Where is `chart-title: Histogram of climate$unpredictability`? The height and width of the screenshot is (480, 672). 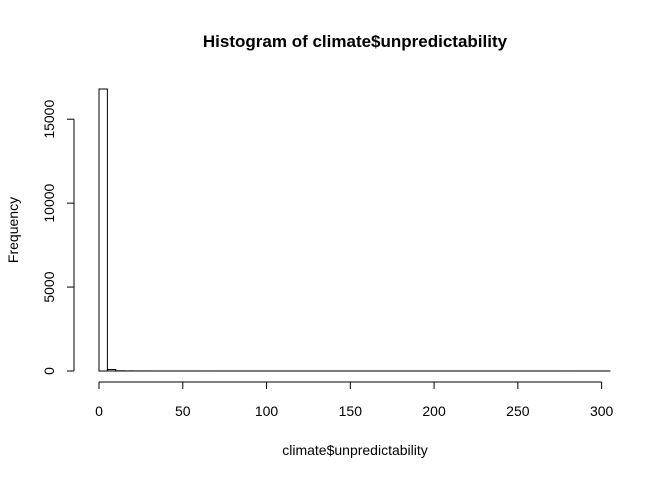 chart-title: Histogram of climate$unpredictability is located at coordinates (355, 41).